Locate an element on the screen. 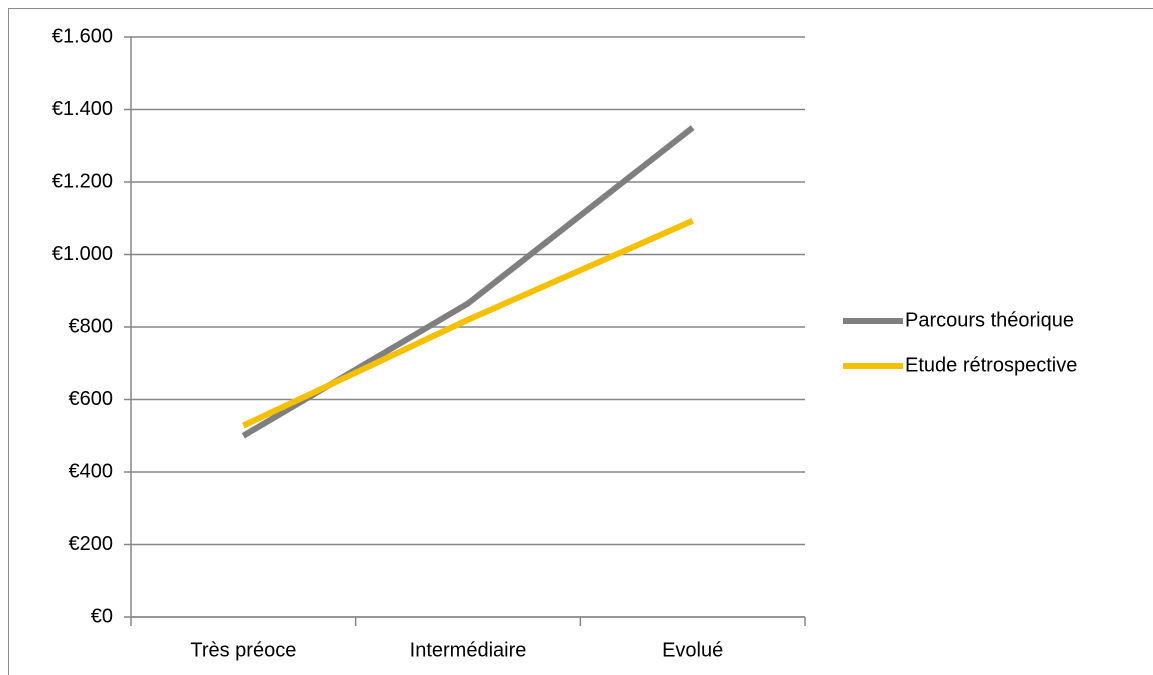 The width and height of the screenshot is (1153, 675). y-tick-label: €0 is located at coordinates (102, 616).